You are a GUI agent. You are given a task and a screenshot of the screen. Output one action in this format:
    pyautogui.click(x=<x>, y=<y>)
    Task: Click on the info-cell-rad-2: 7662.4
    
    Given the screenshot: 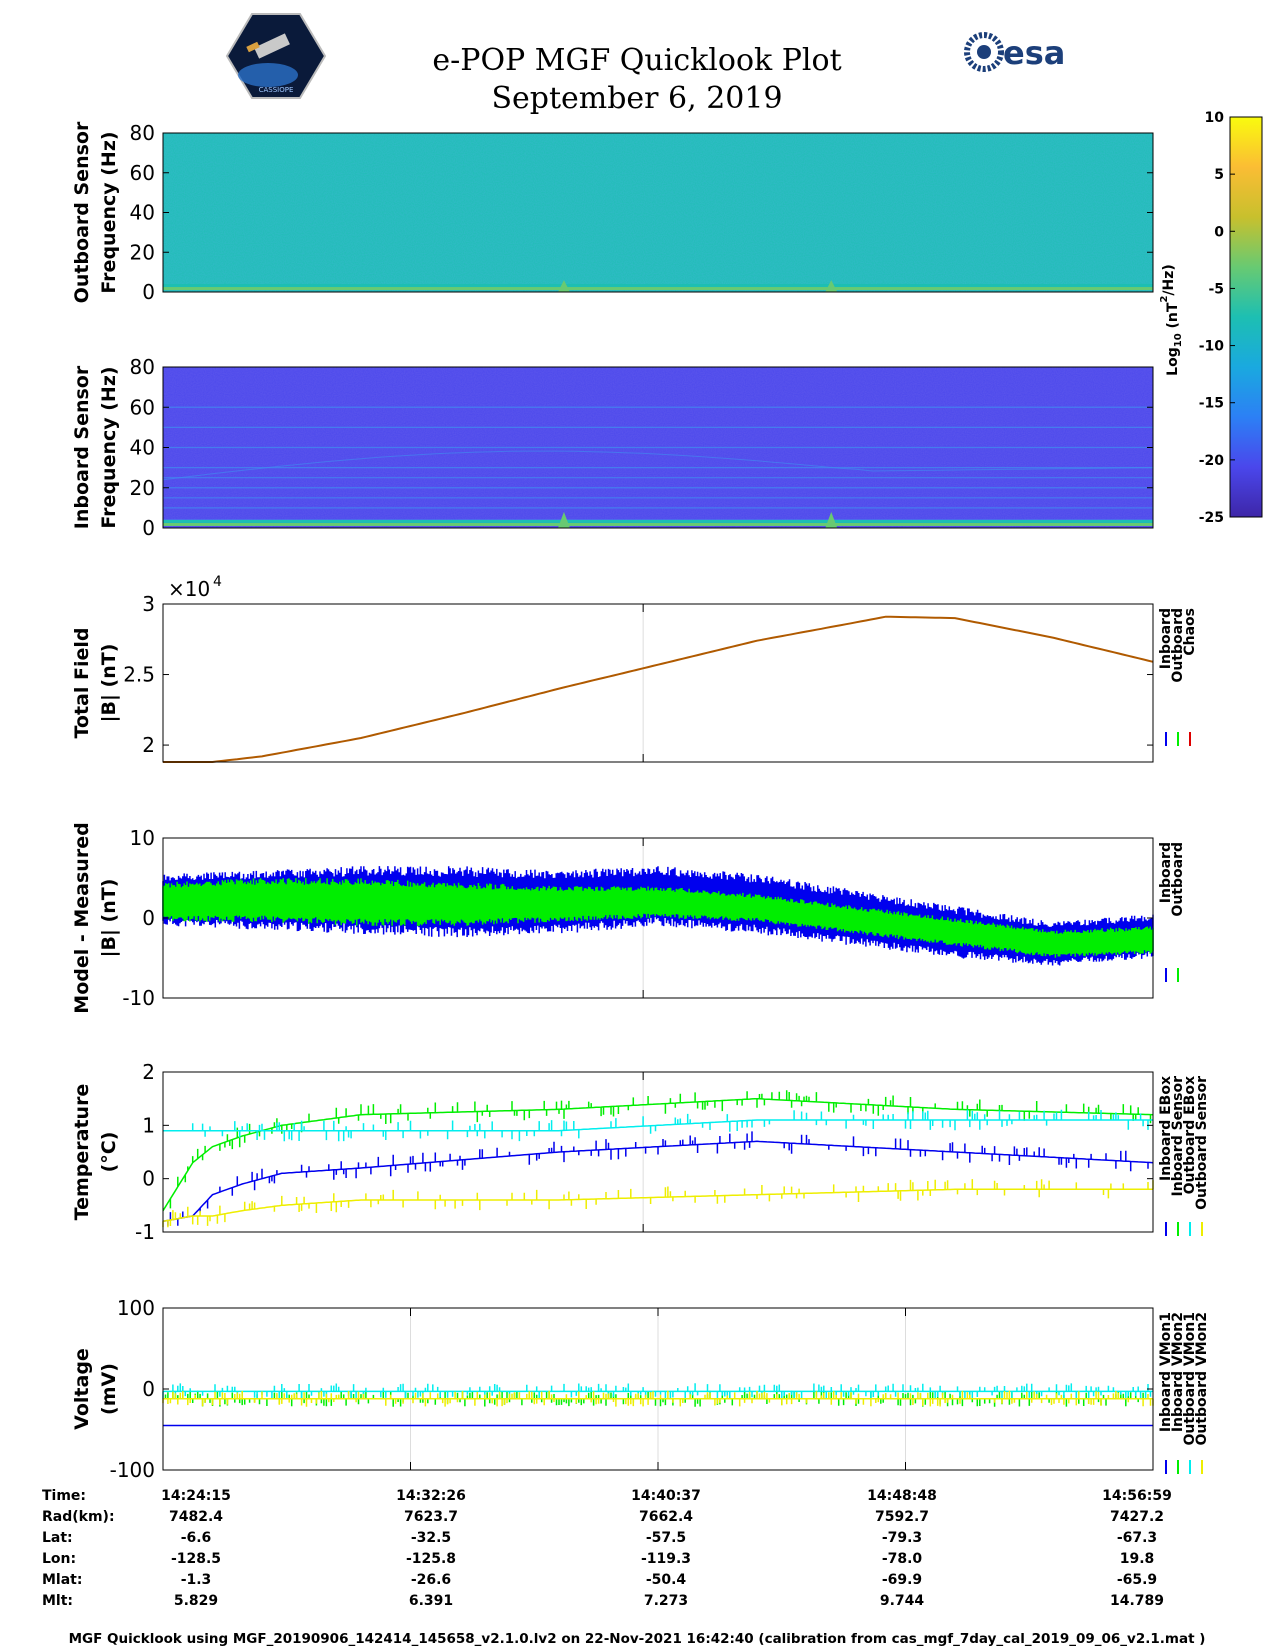 What is the action you would take?
    pyautogui.click(x=666, y=1517)
    